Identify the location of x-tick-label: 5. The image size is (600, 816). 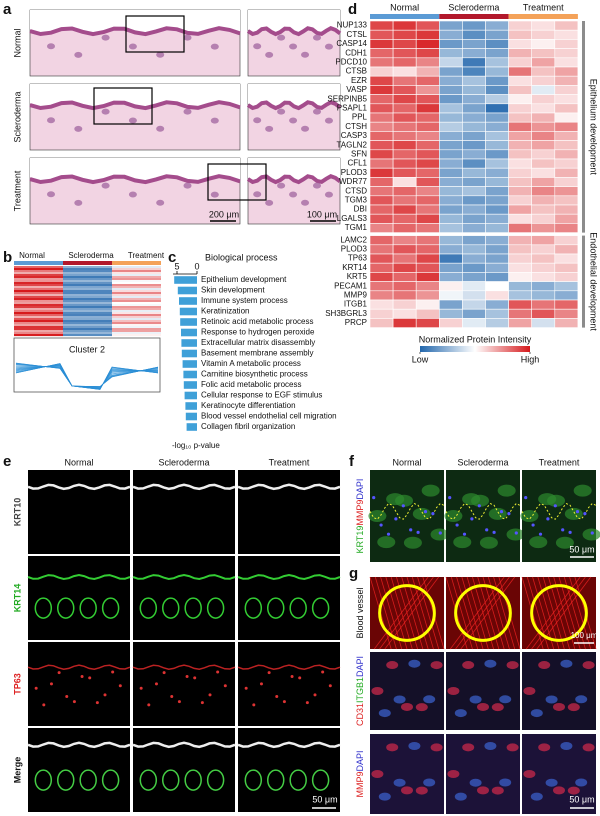
(176, 266).